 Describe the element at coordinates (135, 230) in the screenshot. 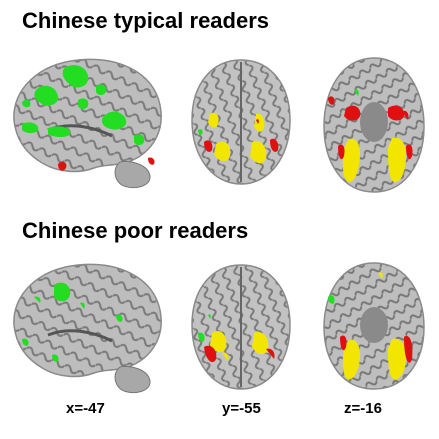

I see `heading-poor-readers: Chinese poor readers` at that location.